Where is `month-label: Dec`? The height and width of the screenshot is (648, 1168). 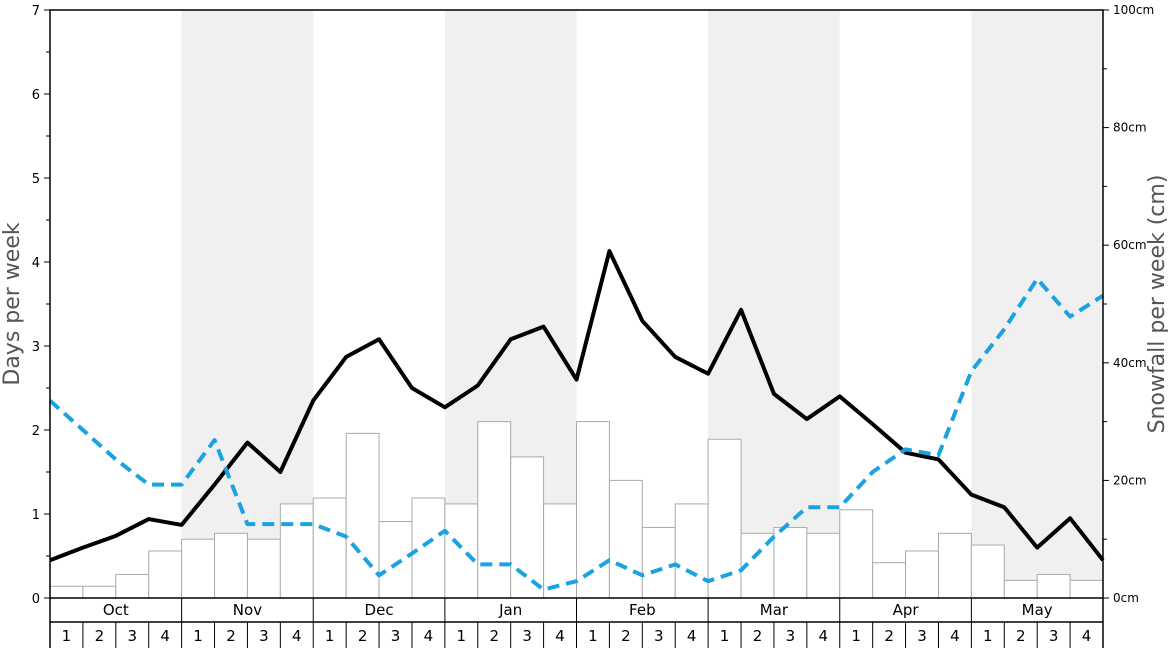 month-label: Dec is located at coordinates (379, 610).